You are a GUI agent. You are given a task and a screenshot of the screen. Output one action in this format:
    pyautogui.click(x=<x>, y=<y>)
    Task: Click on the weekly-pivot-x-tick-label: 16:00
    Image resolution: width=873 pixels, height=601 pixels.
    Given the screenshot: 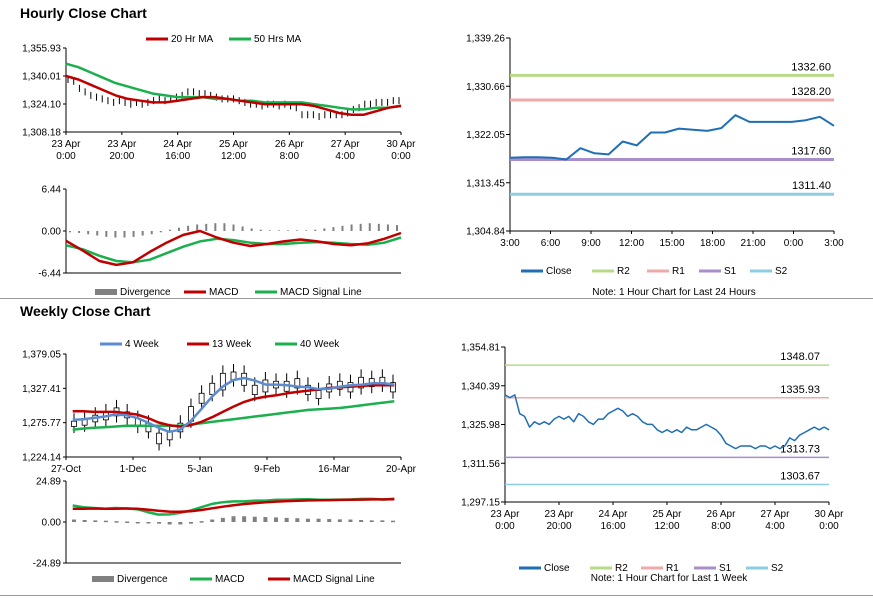 What is the action you would take?
    pyautogui.click(x=612, y=526)
    